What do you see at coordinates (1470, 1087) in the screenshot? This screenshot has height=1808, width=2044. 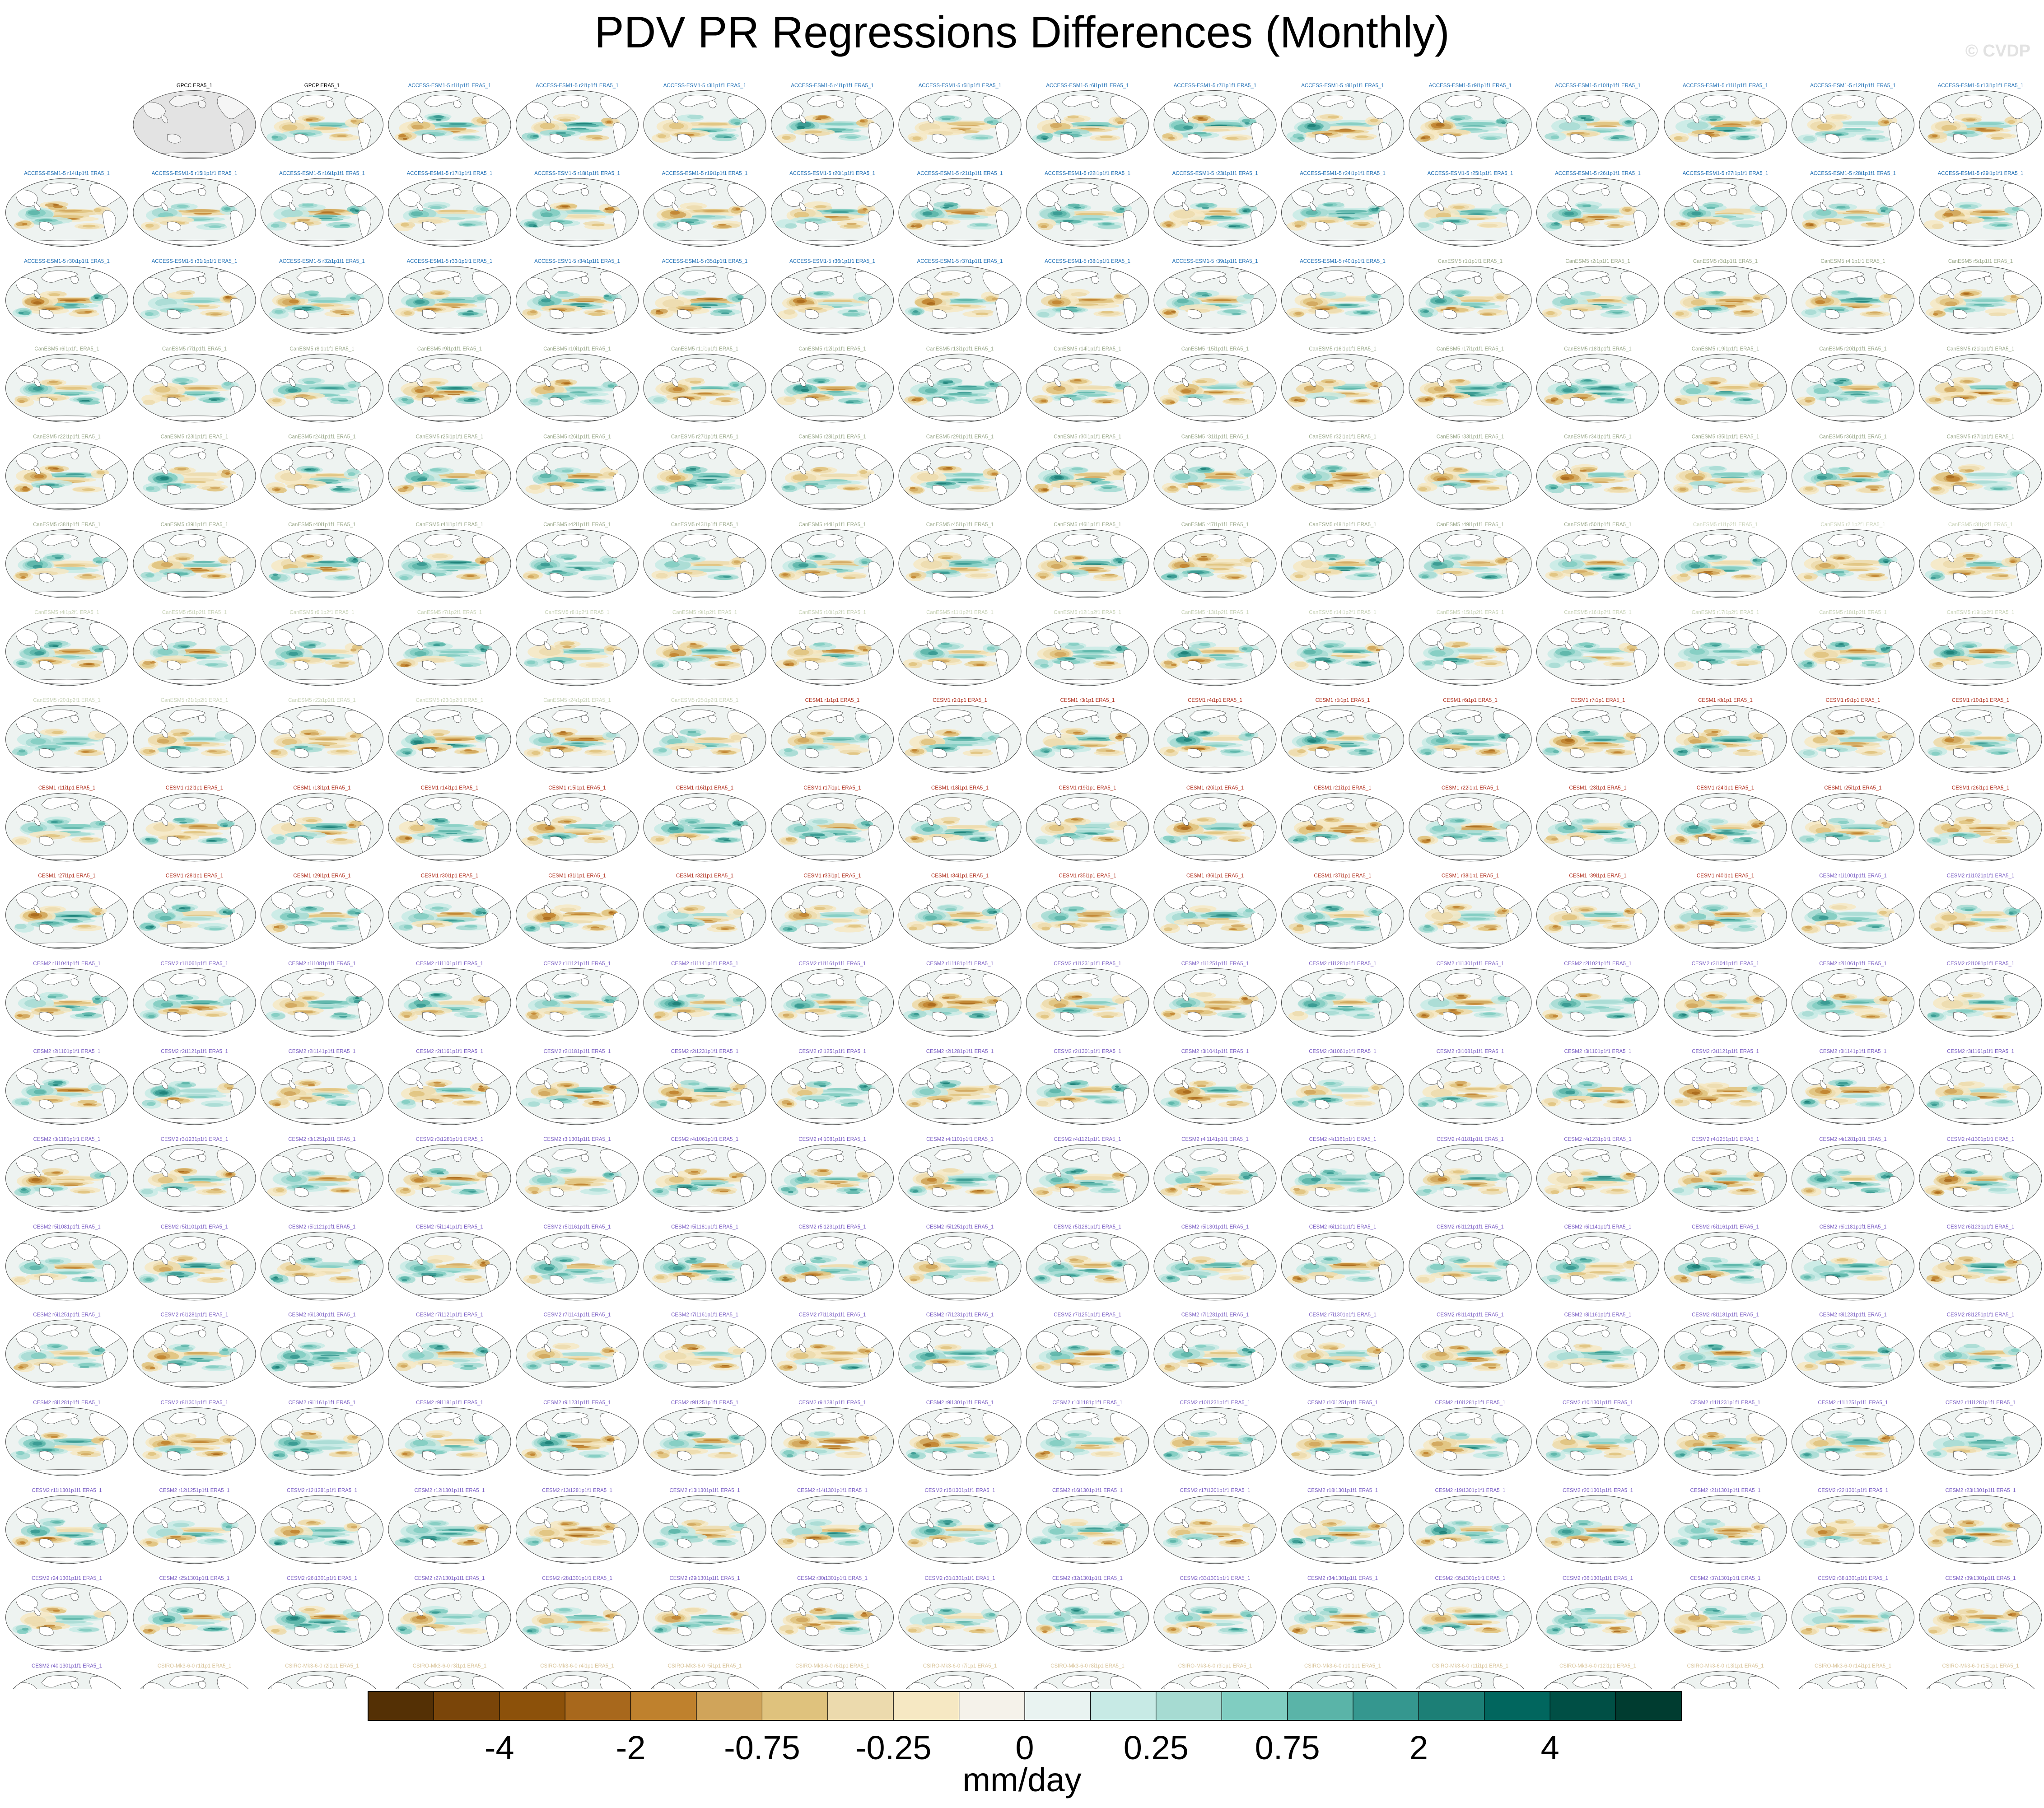 I see `regression-panel: CESM2 r3i1081p1f1 ERA5_1` at bounding box center [1470, 1087].